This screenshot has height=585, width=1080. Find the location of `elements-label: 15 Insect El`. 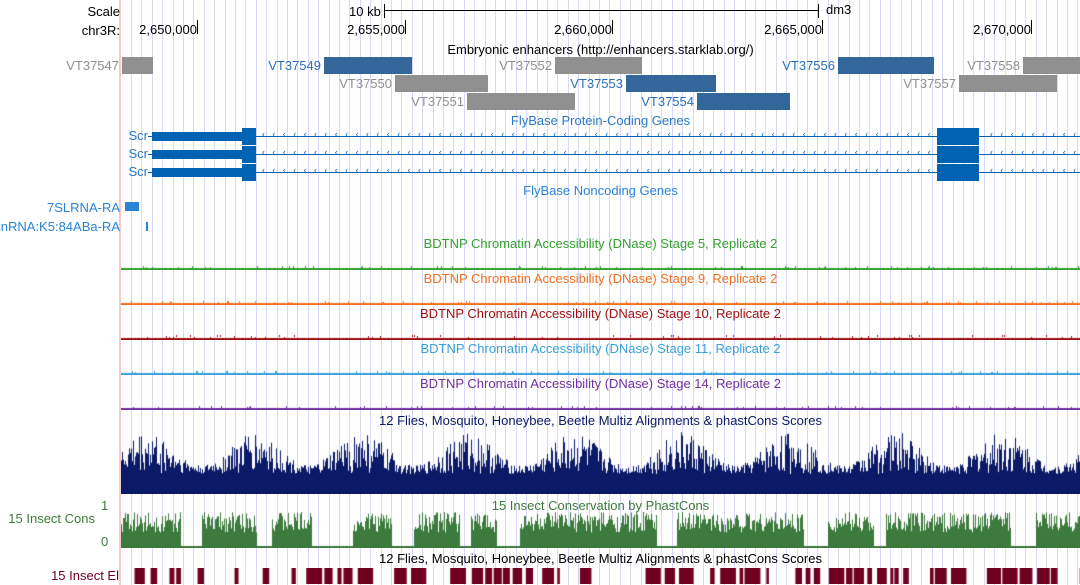

elements-label: 15 Insect El is located at coordinates (85, 575).